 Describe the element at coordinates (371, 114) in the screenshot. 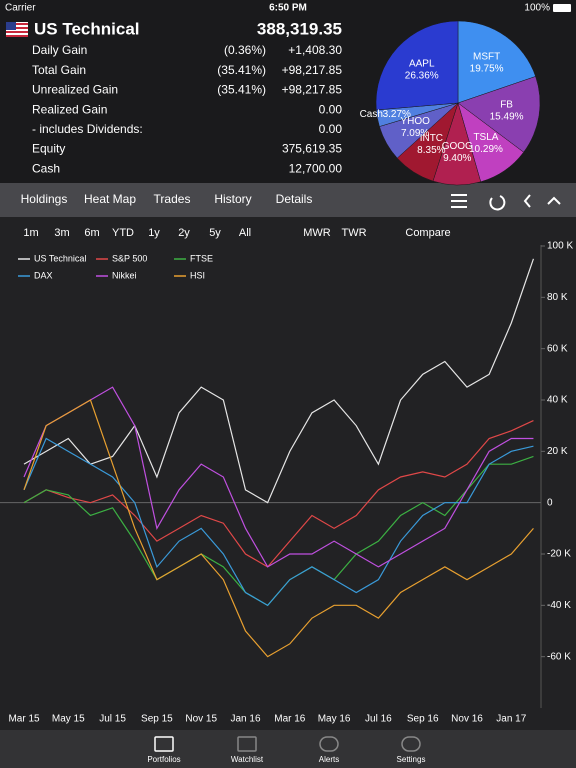

I see `pie-label: Cash` at that location.